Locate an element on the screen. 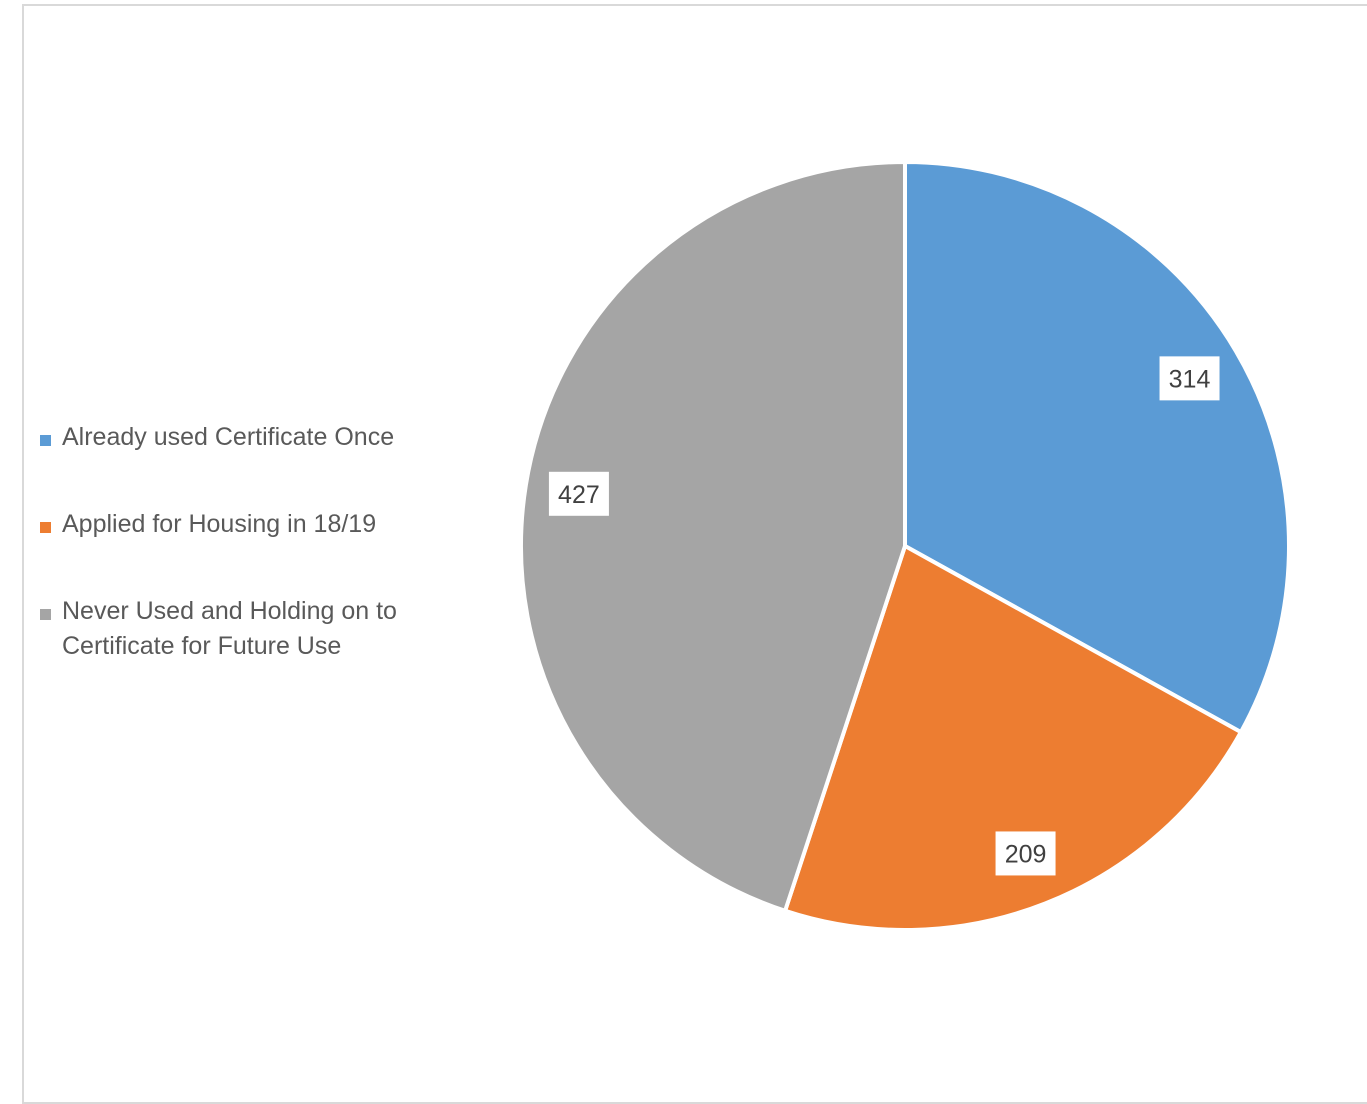 This screenshot has width=1367, height=1104. data-label-box-never-used is located at coordinates (578, 493).